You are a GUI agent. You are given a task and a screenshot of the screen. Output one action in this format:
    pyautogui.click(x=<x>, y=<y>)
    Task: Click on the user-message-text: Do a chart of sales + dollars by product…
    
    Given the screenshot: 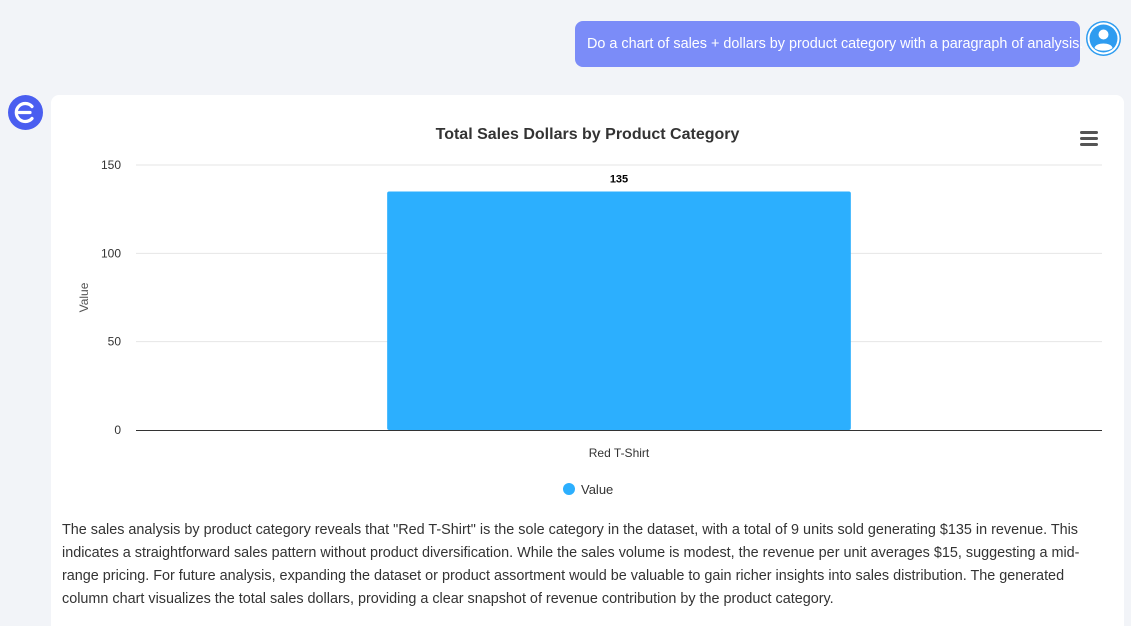 What is the action you would take?
    pyautogui.click(x=835, y=44)
    